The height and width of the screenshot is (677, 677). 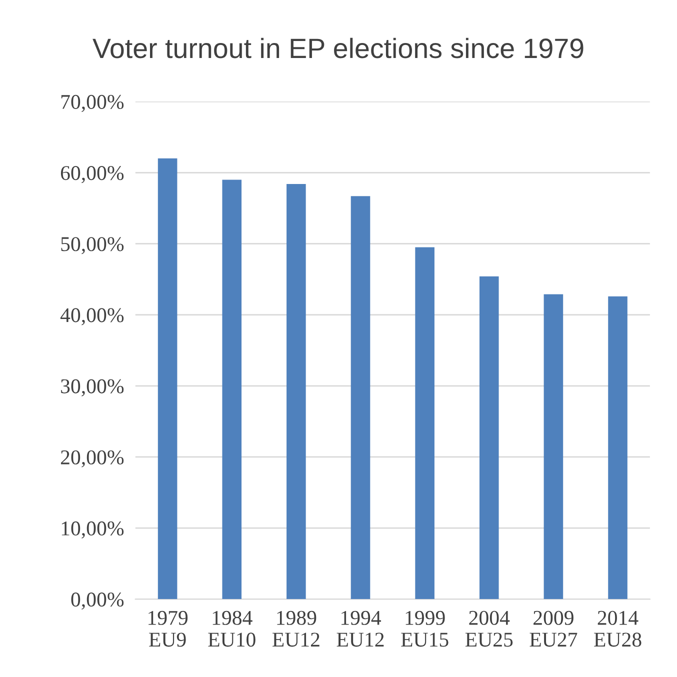 What do you see at coordinates (424, 628) in the screenshot?
I see `x-tick-label: 1999 EU15` at bounding box center [424, 628].